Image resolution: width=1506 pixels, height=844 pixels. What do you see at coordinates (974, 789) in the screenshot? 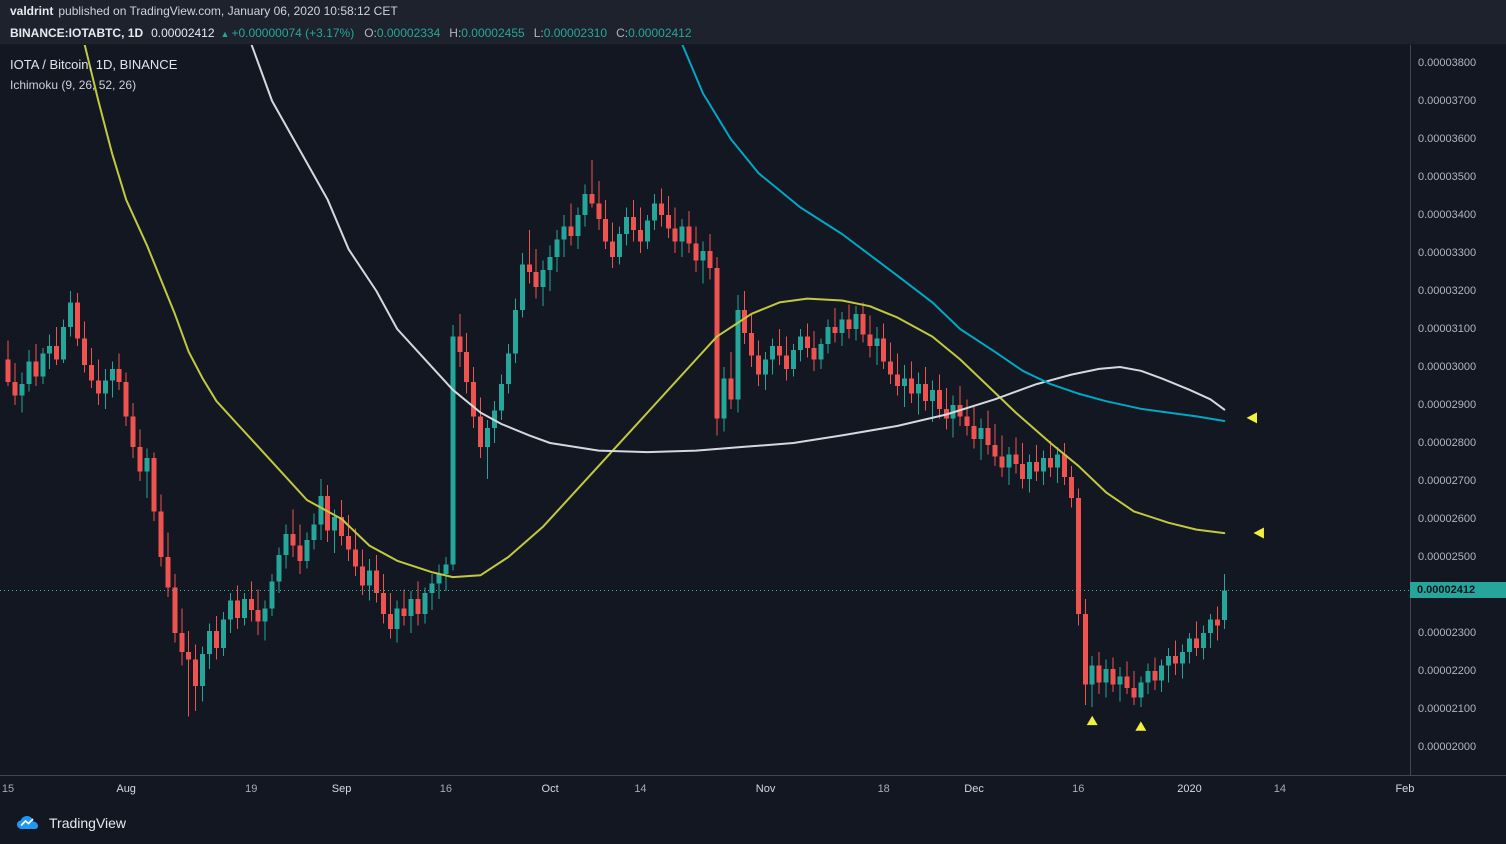
I see `time-tick-label: Dec` at bounding box center [974, 789].